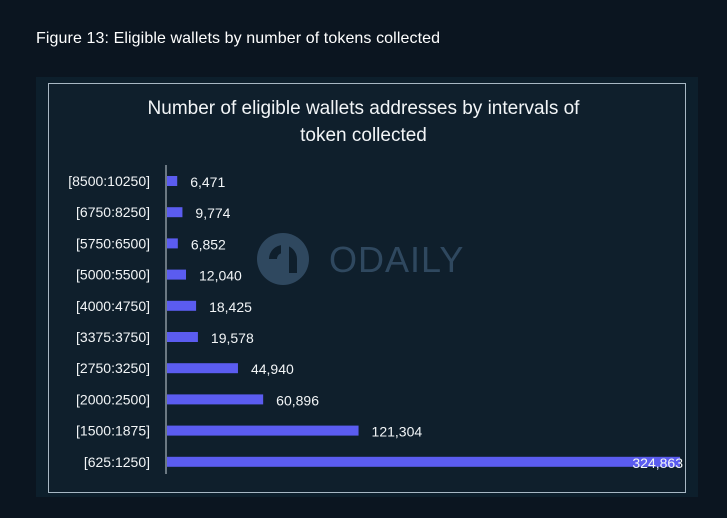 This screenshot has height=518, width=727. What do you see at coordinates (113, 368) in the screenshot?
I see `category-label: [2750:3250]` at bounding box center [113, 368].